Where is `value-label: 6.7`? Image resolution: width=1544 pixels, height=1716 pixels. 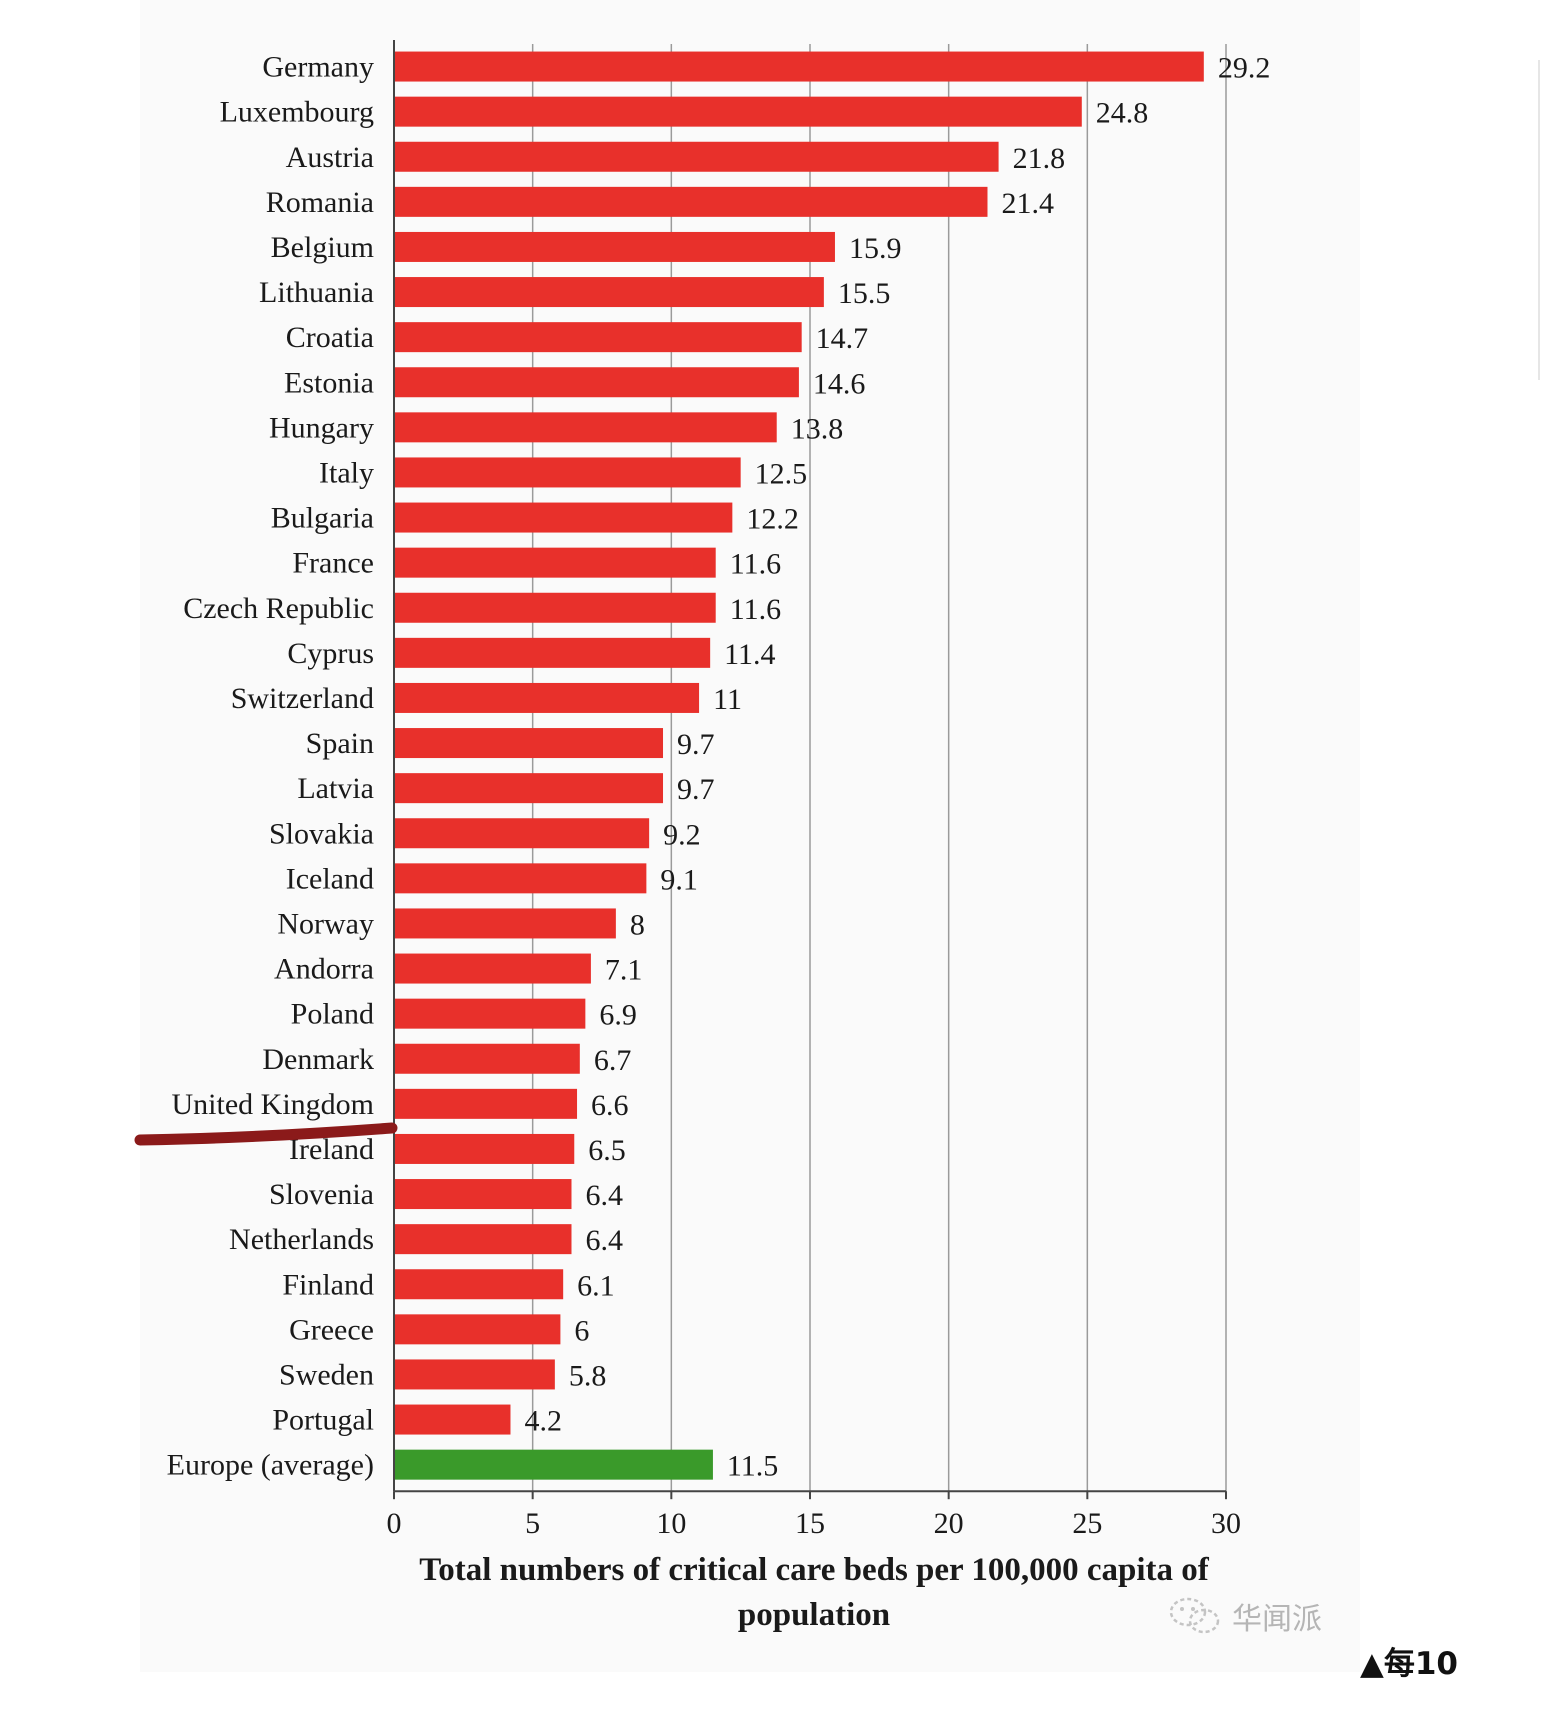 value-label: 6.7 is located at coordinates (613, 1060).